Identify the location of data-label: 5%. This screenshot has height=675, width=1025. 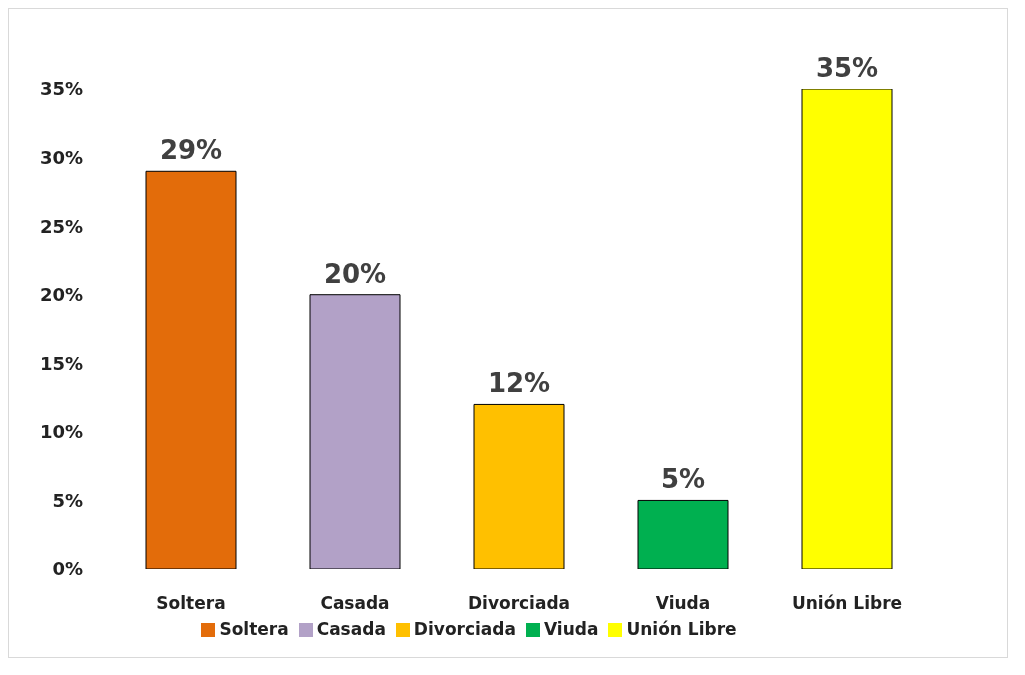
(683, 479).